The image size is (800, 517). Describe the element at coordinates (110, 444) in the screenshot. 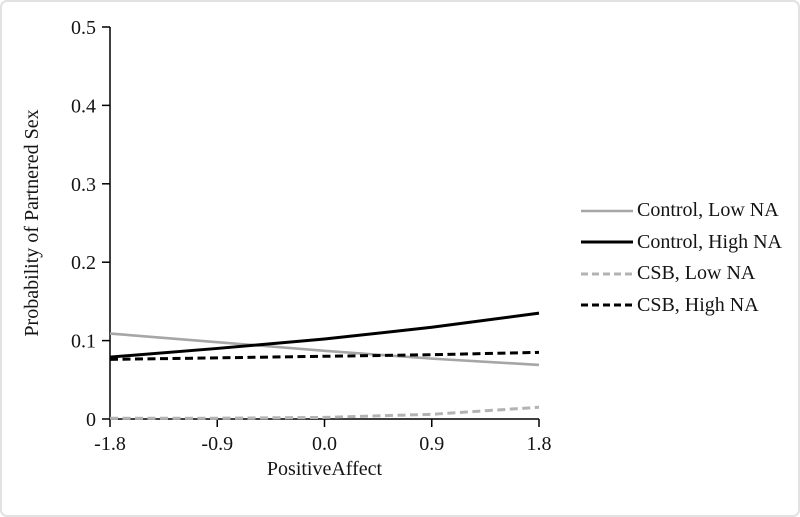

I see `x-tick-label: -1.8` at that location.